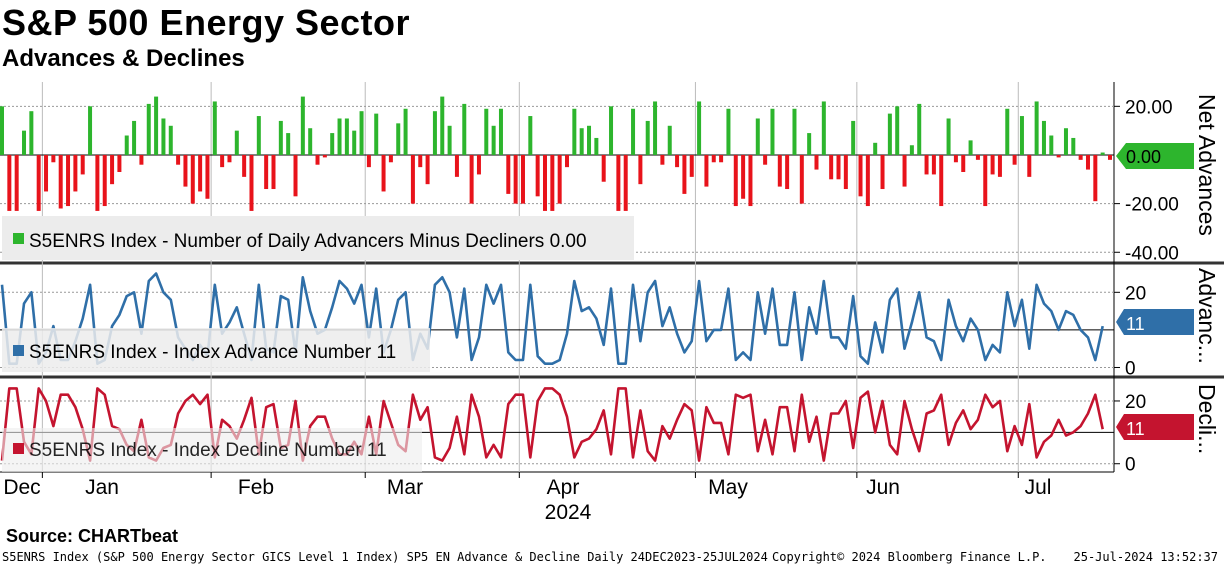  What do you see at coordinates (1152, 253) in the screenshot?
I see `y-tick-label: -40.00` at bounding box center [1152, 253].